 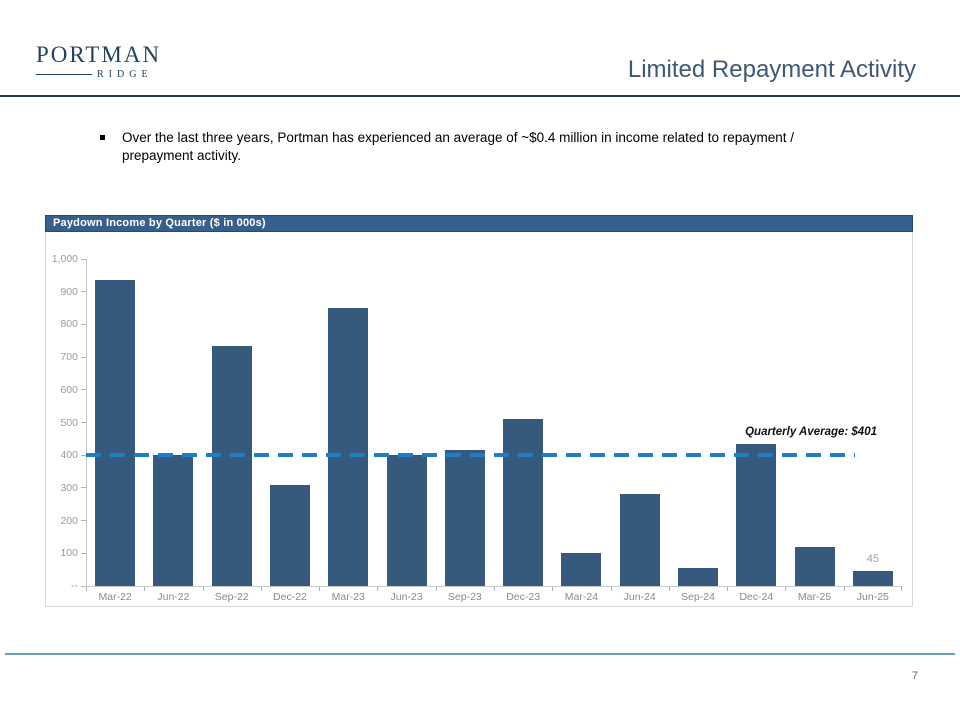 I want to click on quarterly-average-line, so click(x=470, y=454).